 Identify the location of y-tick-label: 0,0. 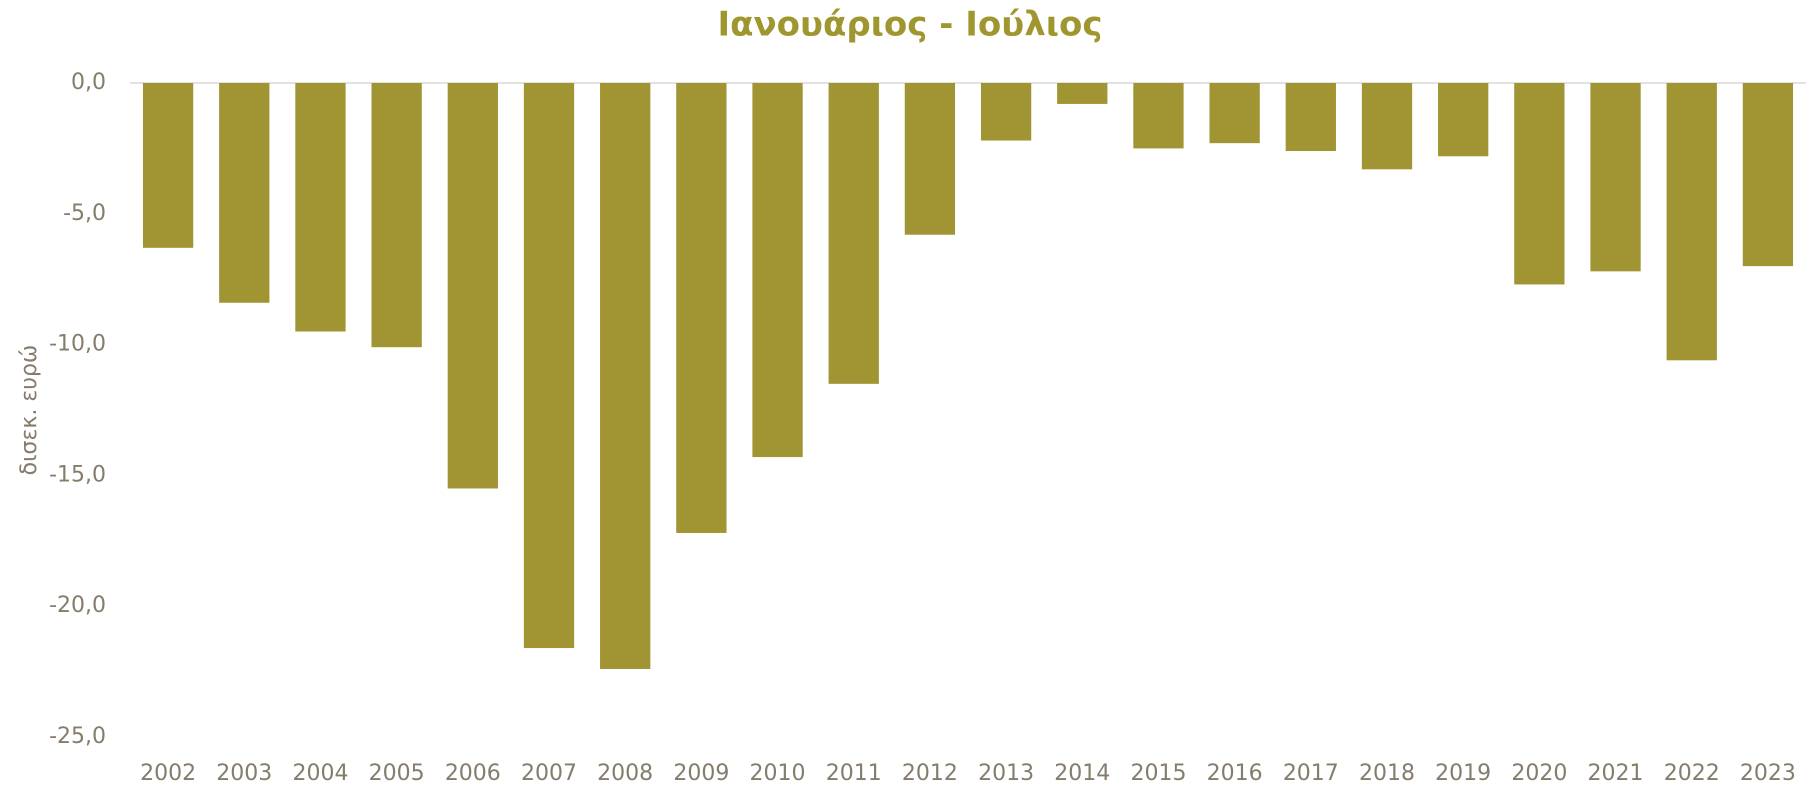
(88, 82).